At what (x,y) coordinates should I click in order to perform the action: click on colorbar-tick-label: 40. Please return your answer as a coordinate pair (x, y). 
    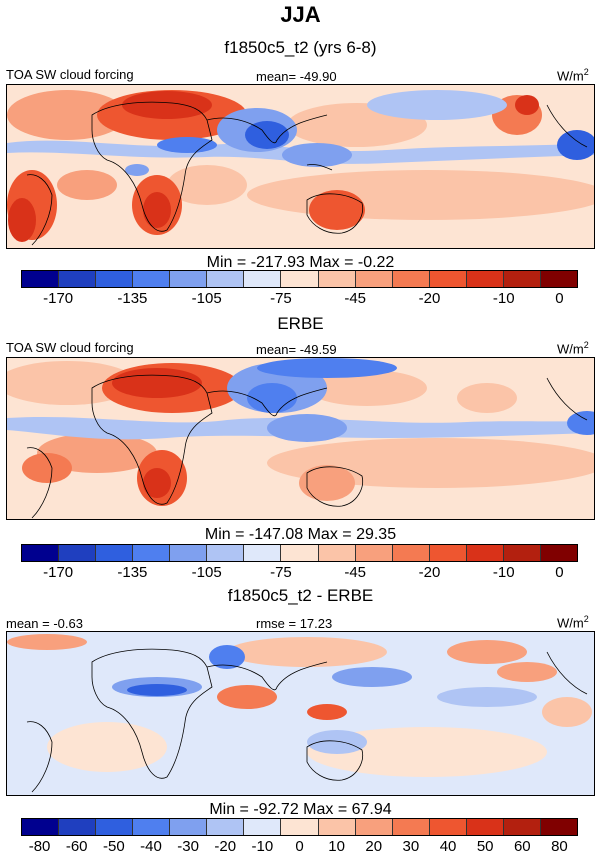
    Looking at the image, I should click on (448, 846).